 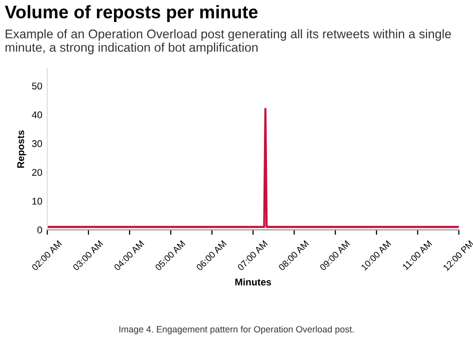 I want to click on y-tick-label: 20, so click(x=37, y=172).